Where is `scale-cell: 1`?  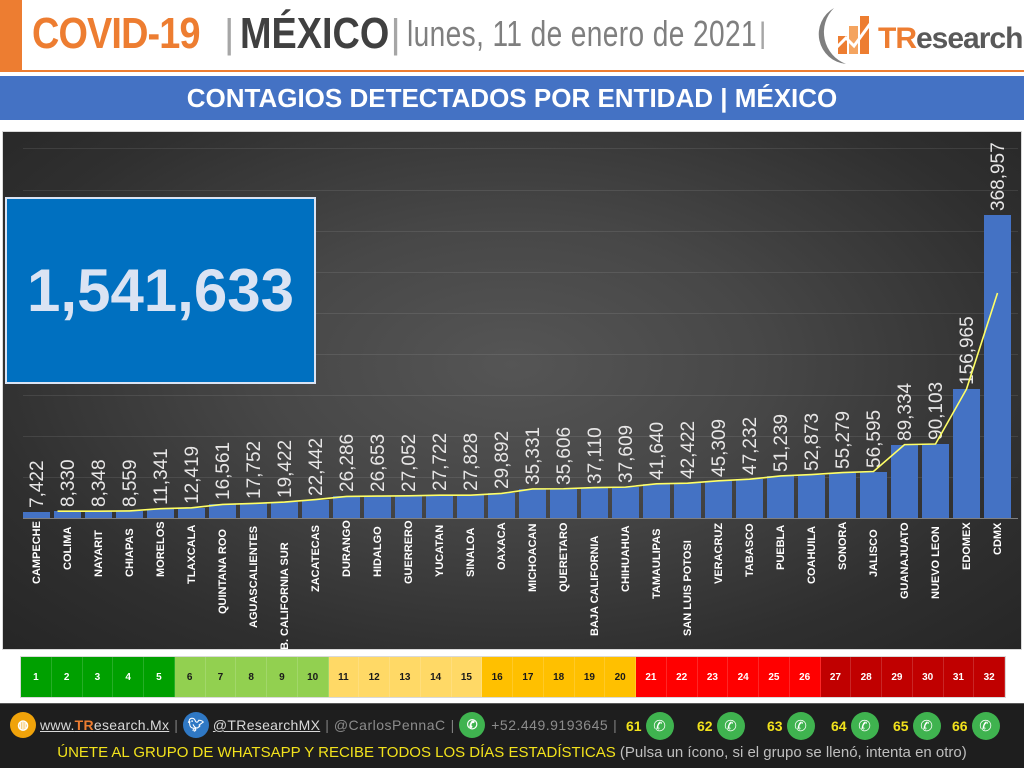 scale-cell: 1 is located at coordinates (36, 677).